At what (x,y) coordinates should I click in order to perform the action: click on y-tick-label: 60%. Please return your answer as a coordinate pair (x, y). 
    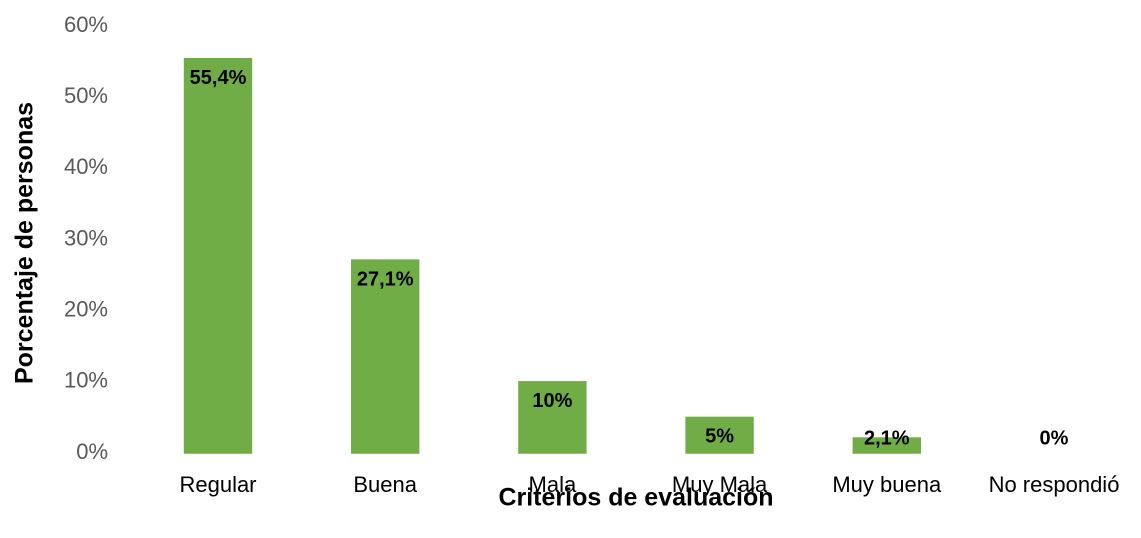
    Looking at the image, I should click on (86, 24).